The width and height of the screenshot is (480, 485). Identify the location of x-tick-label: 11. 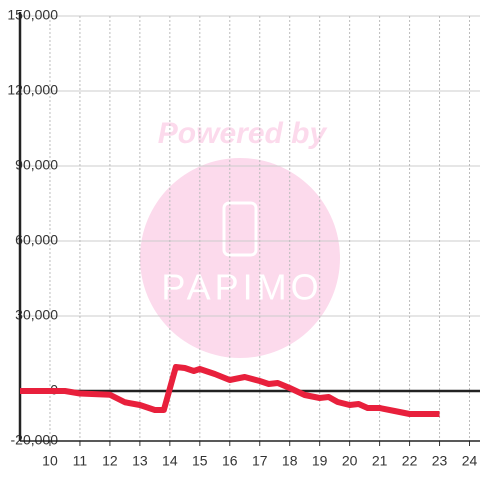
(80, 461).